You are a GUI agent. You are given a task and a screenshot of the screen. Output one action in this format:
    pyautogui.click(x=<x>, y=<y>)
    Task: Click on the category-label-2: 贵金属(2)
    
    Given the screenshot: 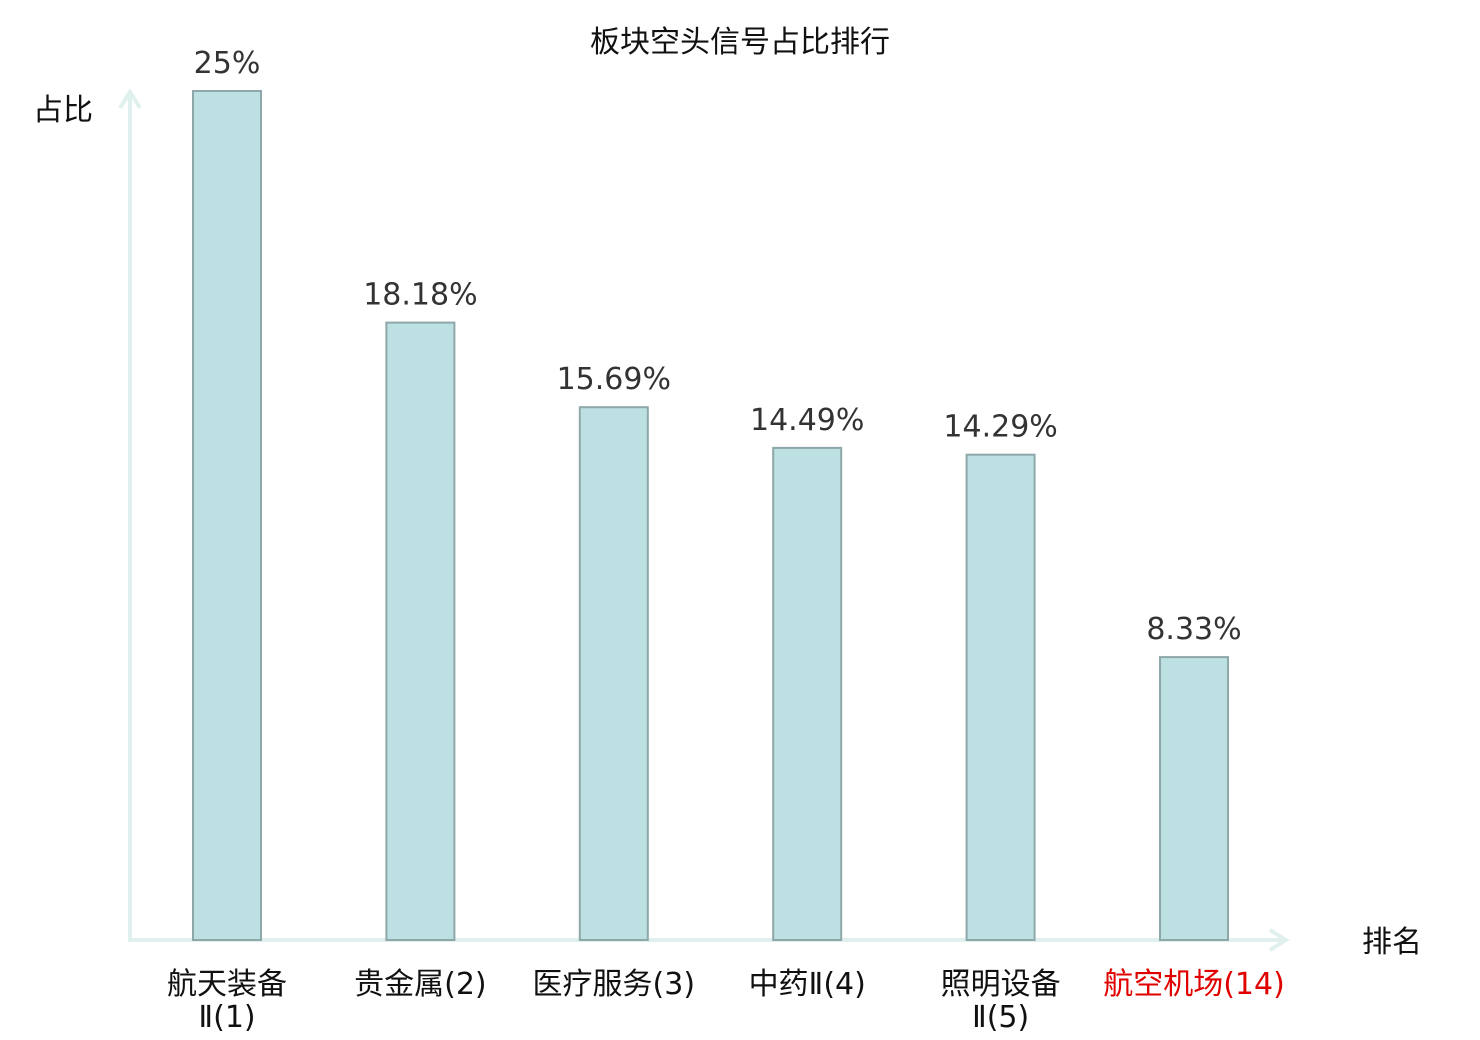 What is the action you would take?
    pyautogui.click(x=420, y=984)
    